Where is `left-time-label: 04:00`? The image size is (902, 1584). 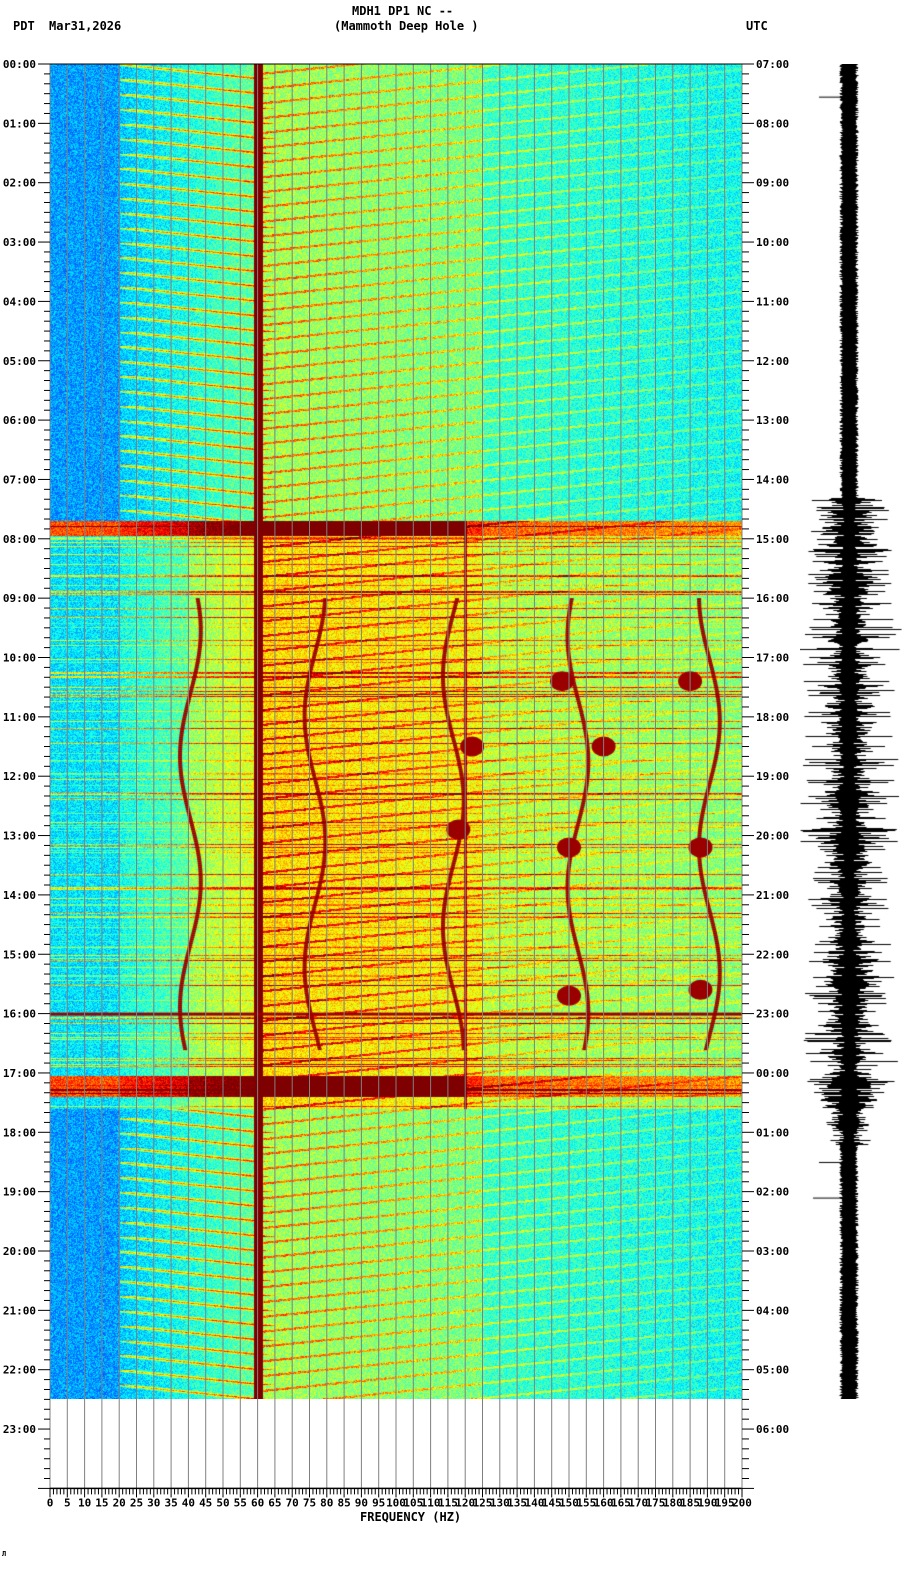
left-time-label: 04:00 is located at coordinates (19, 301).